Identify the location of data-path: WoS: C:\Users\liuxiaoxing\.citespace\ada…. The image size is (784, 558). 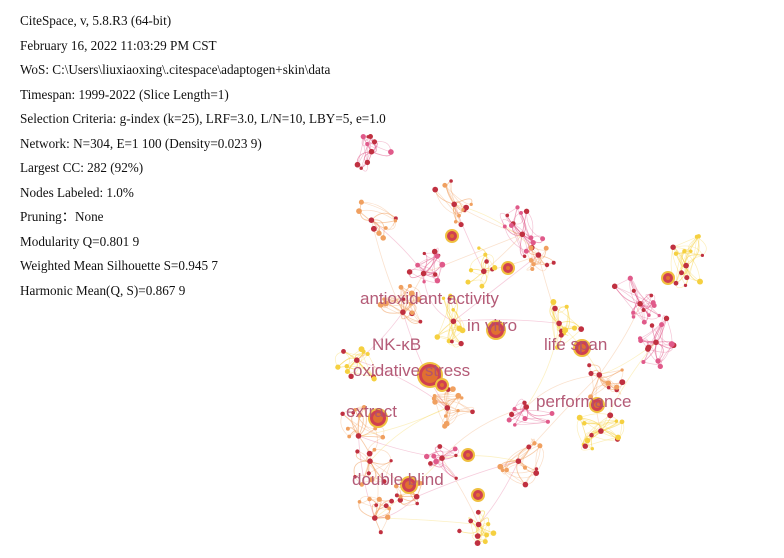
(175, 69).